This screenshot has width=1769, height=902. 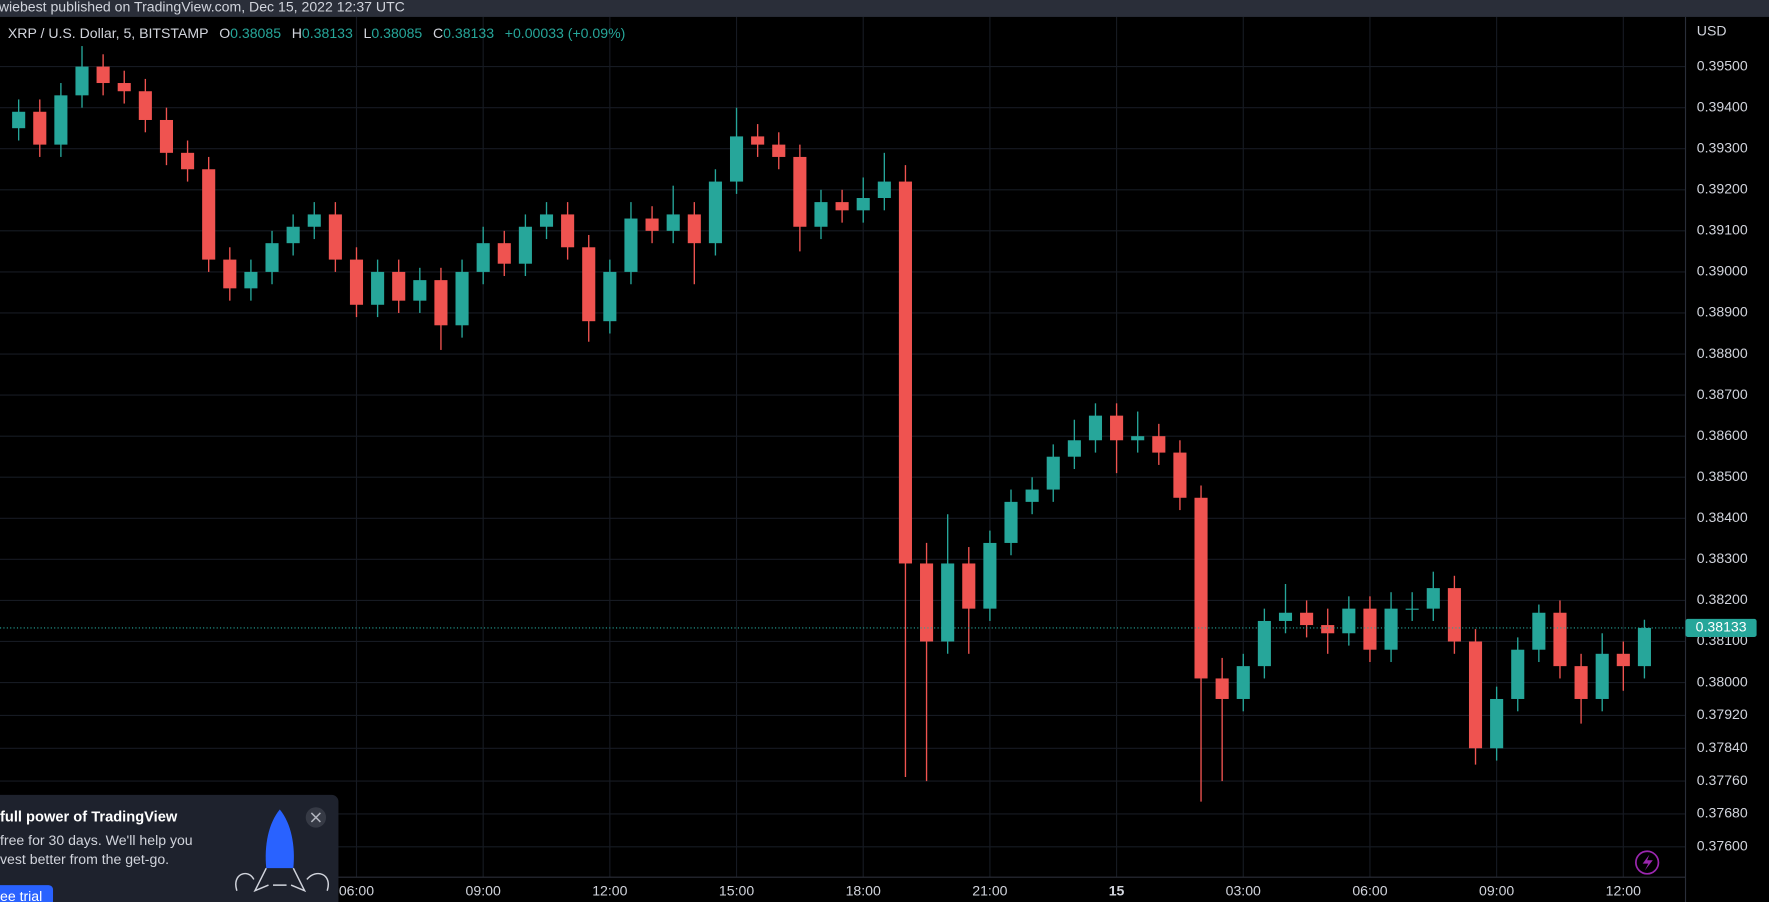 What do you see at coordinates (255, 33) in the screenshot?
I see `o-value: 0.38085` at bounding box center [255, 33].